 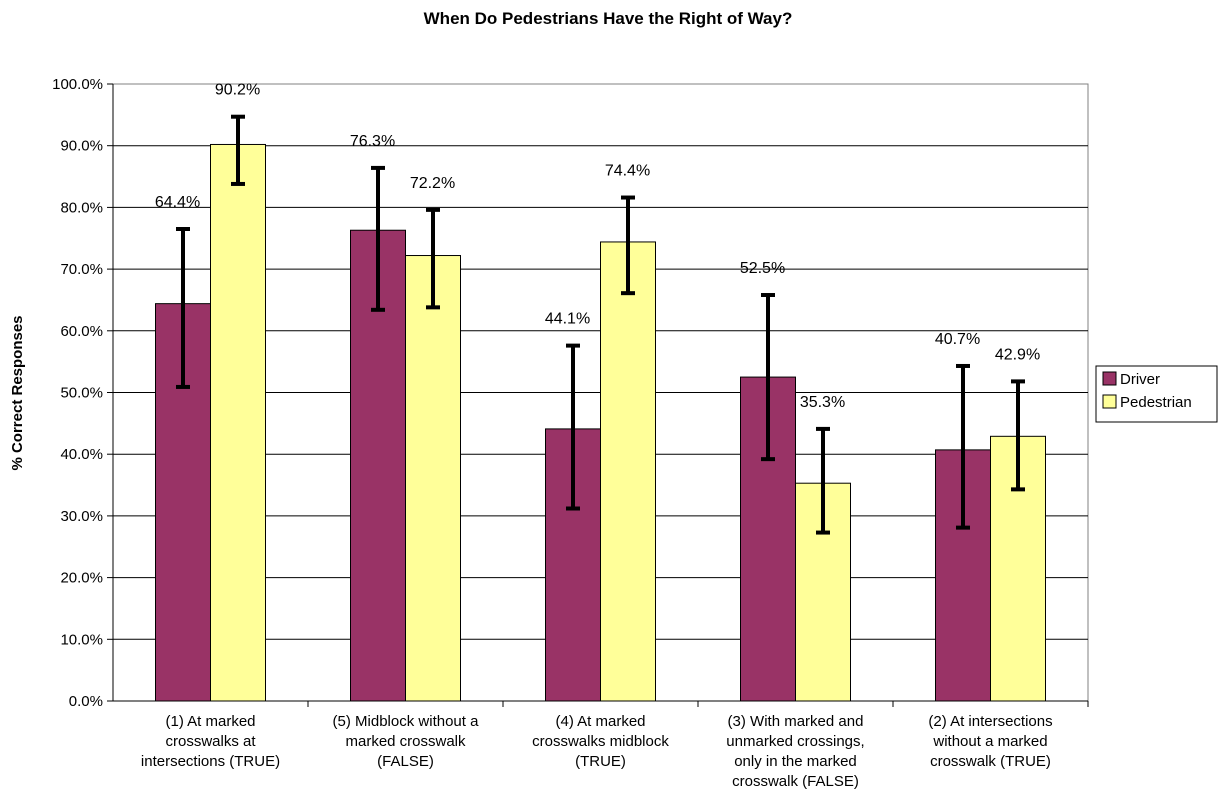 What do you see at coordinates (81, 207) in the screenshot?
I see `y-tick-label: 80.0%` at bounding box center [81, 207].